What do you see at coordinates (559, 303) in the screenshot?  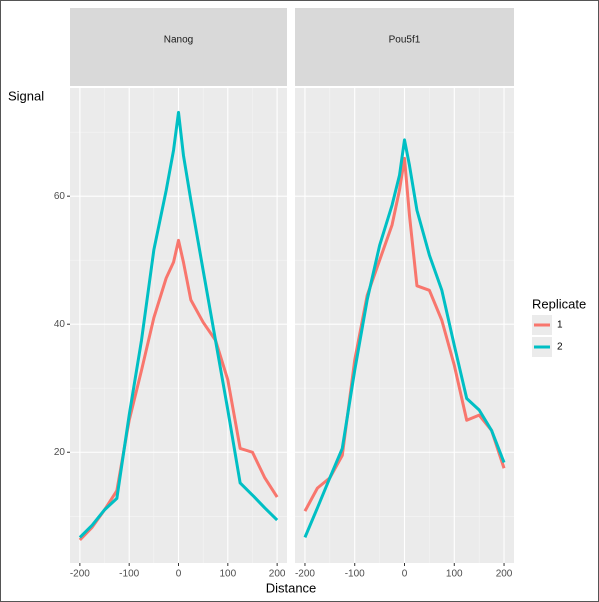 I see `legend-title: Replicate` at bounding box center [559, 303].